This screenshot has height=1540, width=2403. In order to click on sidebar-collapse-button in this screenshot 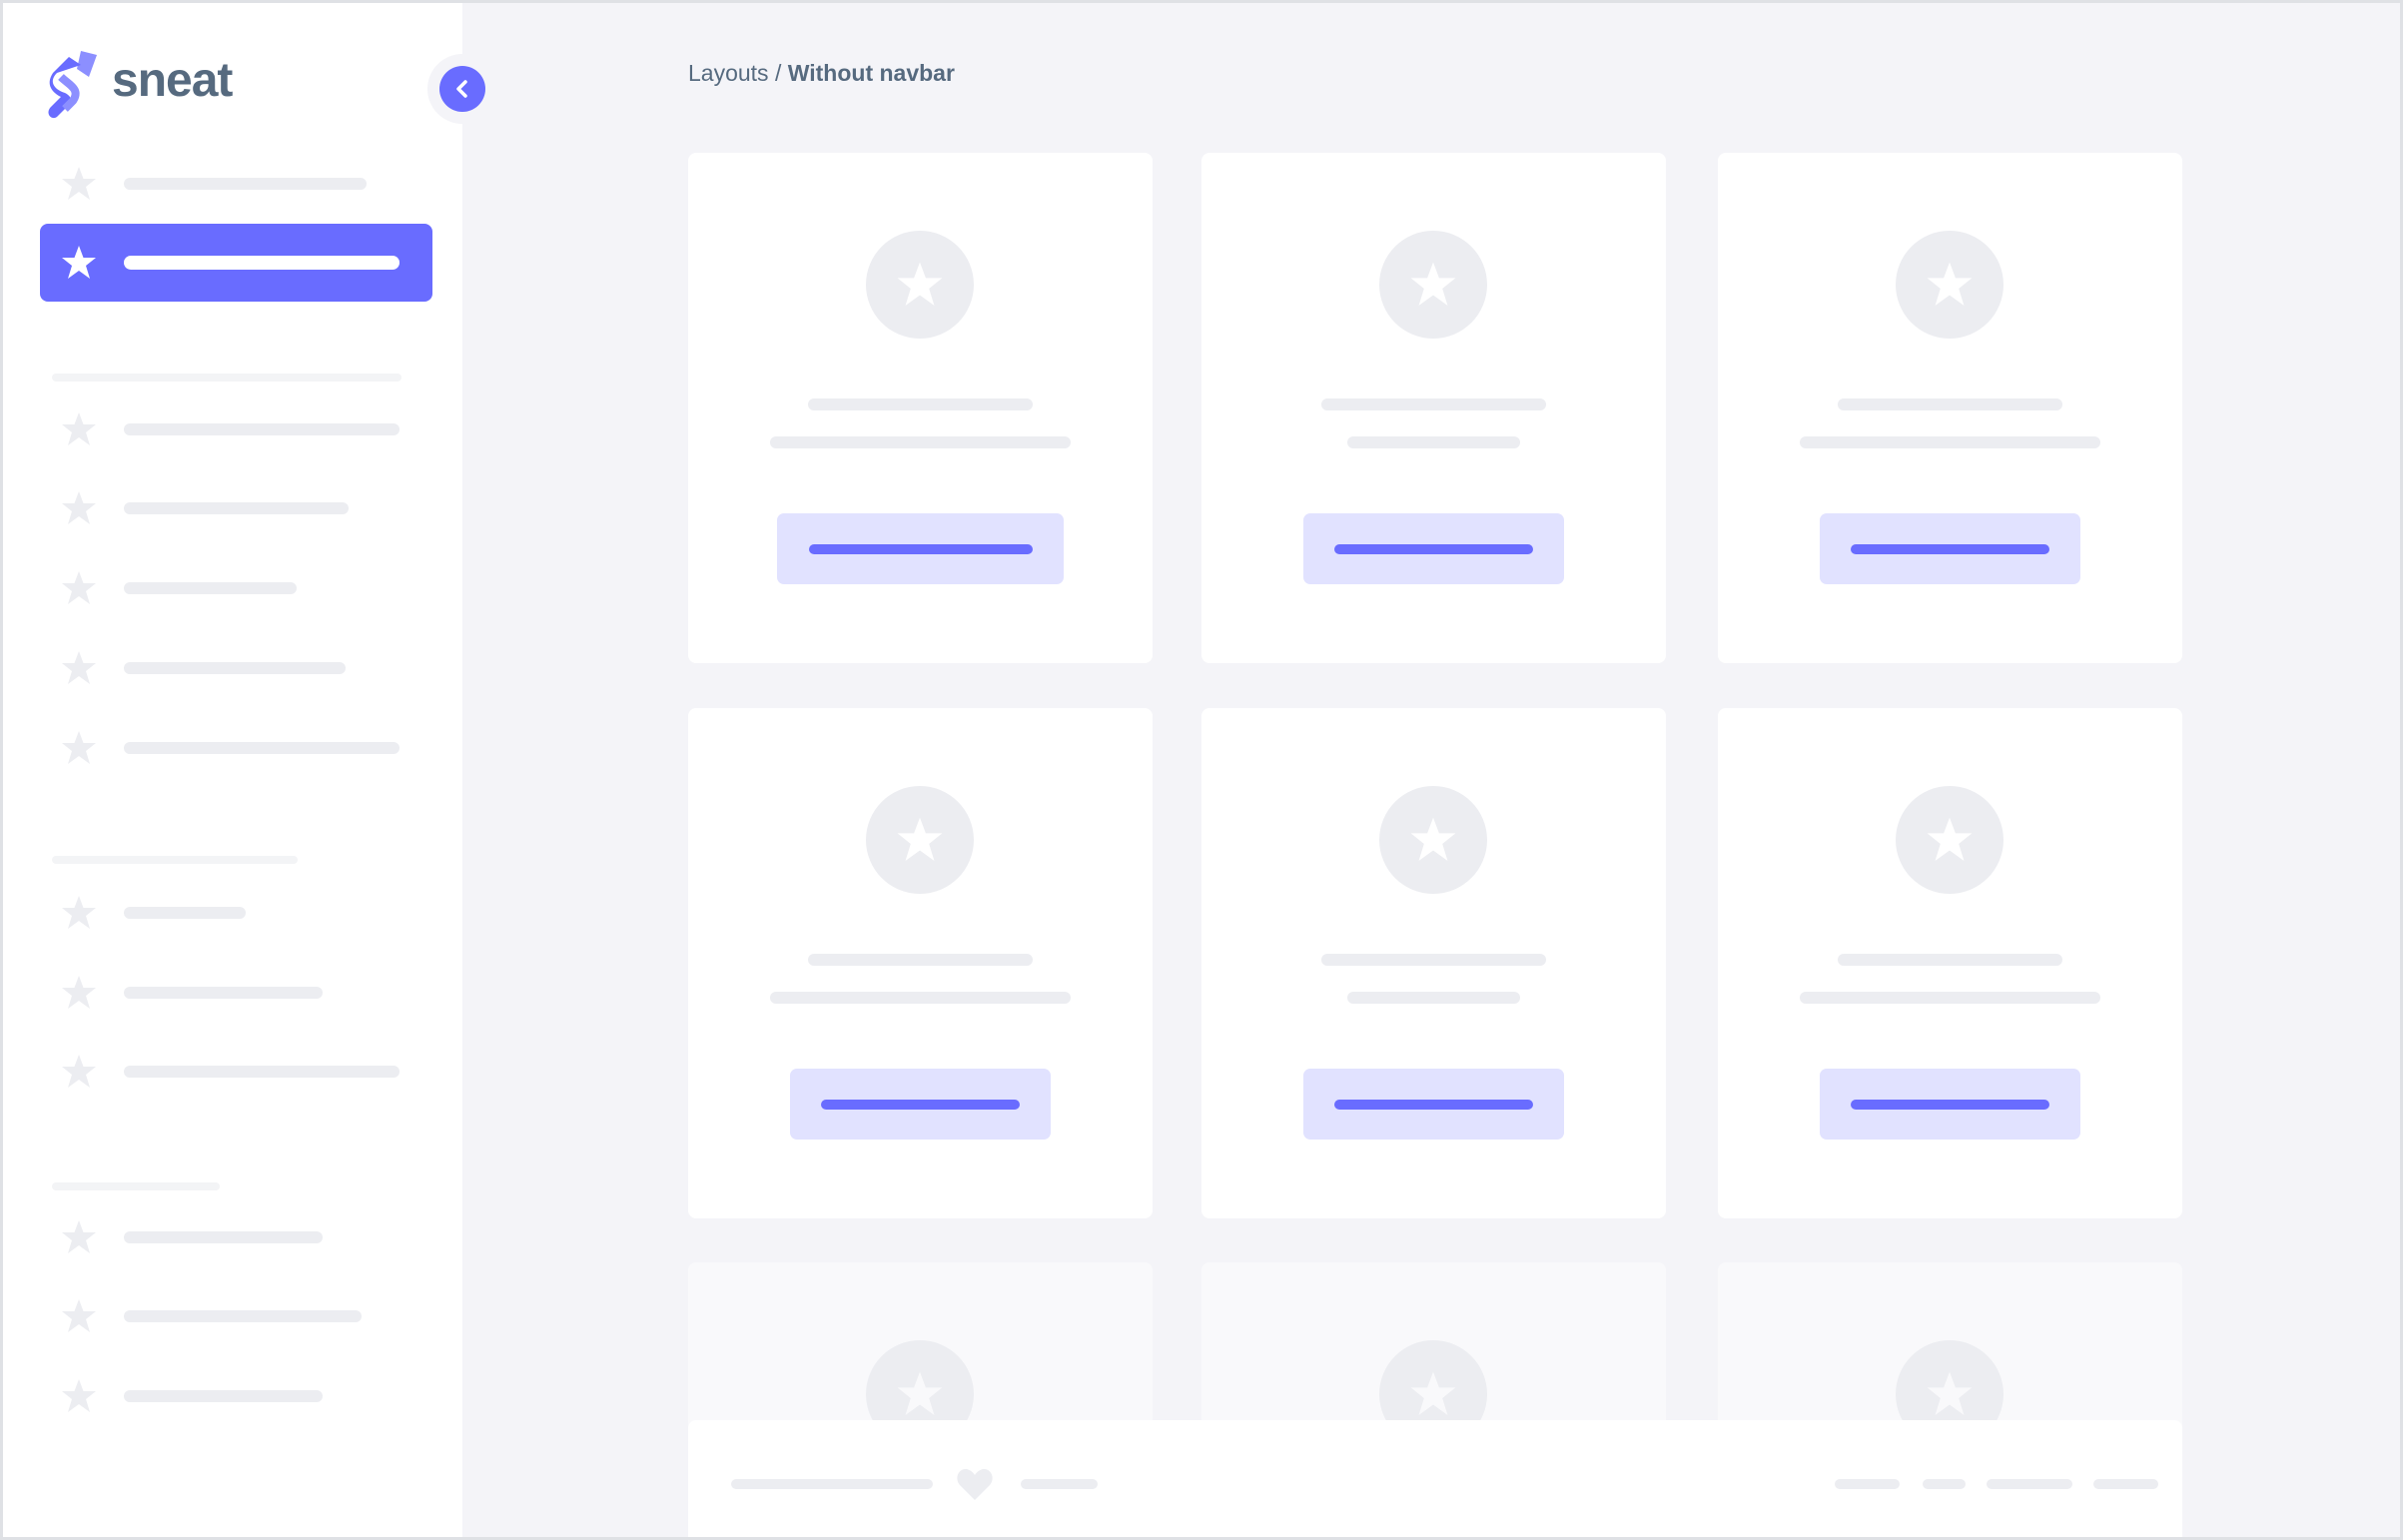, I will do `click(462, 89)`.